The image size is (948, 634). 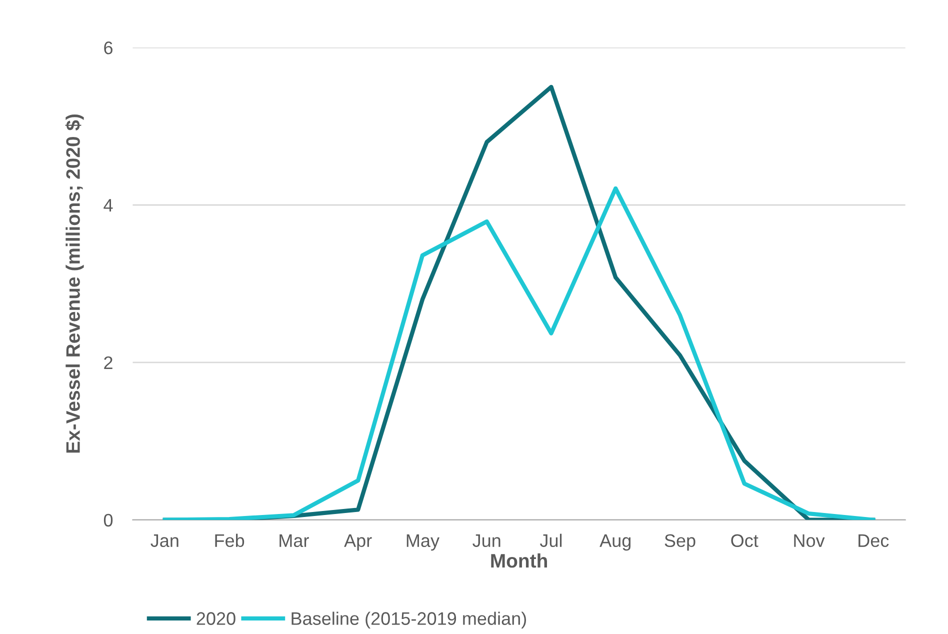 What do you see at coordinates (108, 205) in the screenshot?
I see `y-tick-label: 4` at bounding box center [108, 205].